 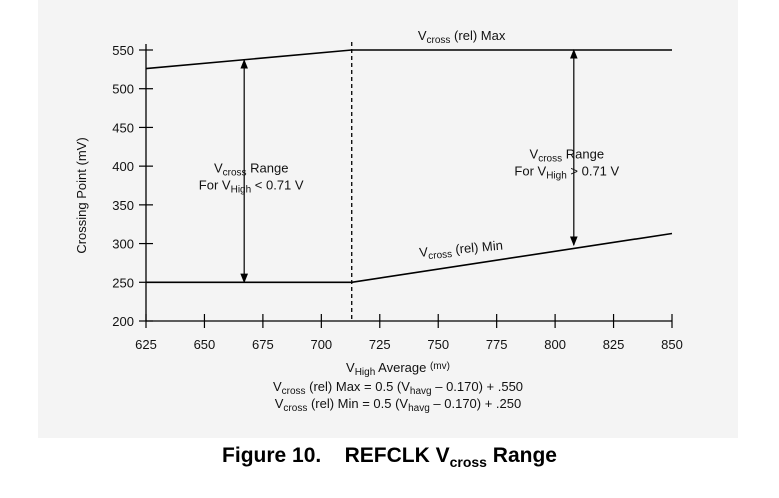 What do you see at coordinates (530, 170) in the screenshot?
I see `right-range-text-line2-part-0: For V` at bounding box center [530, 170].